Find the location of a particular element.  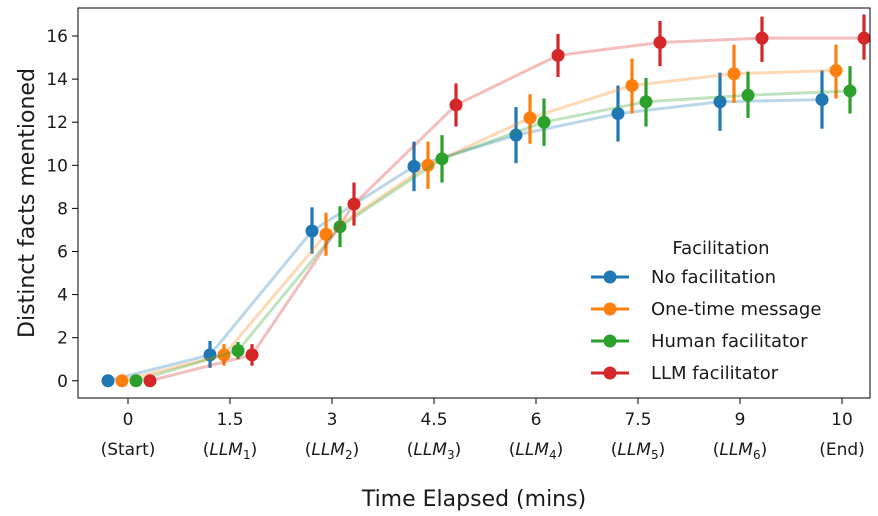

x-tick-label: 3 is located at coordinates (332, 420).